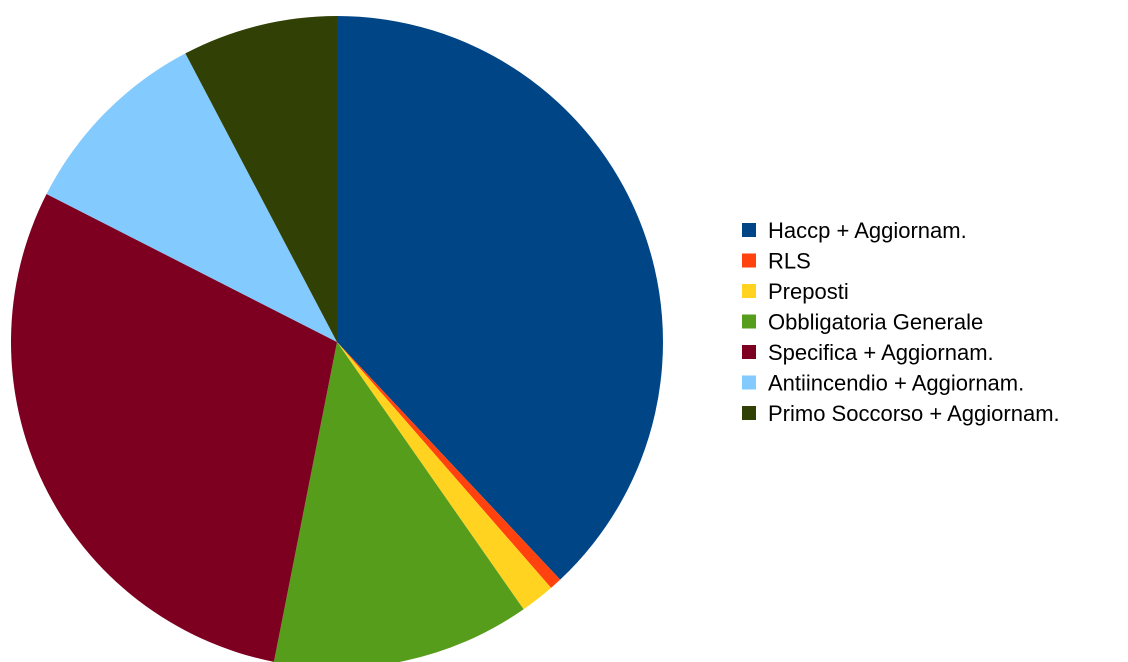 The image size is (1128, 662). I want to click on legend-item-rls: RLS, so click(776, 261).